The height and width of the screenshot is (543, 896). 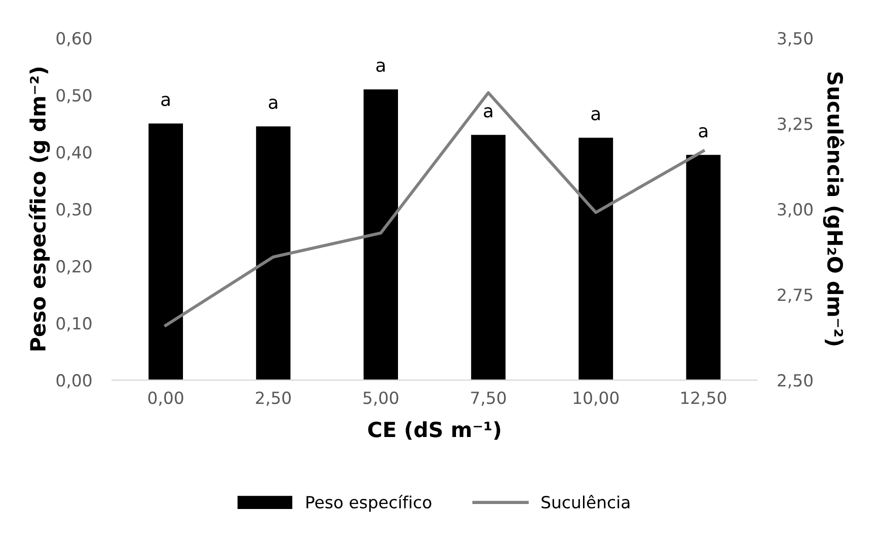 I want to click on y-tick-label: 0,40, so click(x=74, y=153).